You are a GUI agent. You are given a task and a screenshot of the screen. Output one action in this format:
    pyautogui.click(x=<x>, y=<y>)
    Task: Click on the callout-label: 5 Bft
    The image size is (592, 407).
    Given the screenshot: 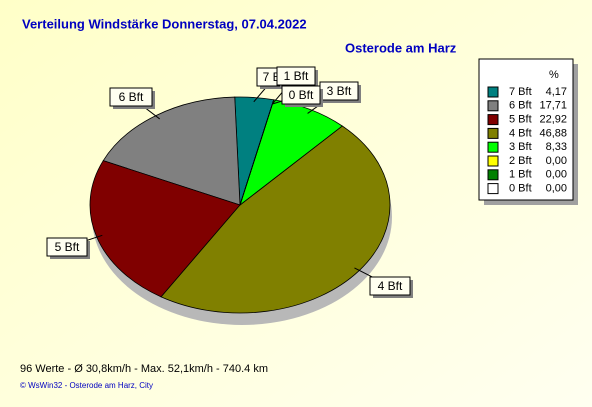 What is the action you would take?
    pyautogui.click(x=67, y=247)
    